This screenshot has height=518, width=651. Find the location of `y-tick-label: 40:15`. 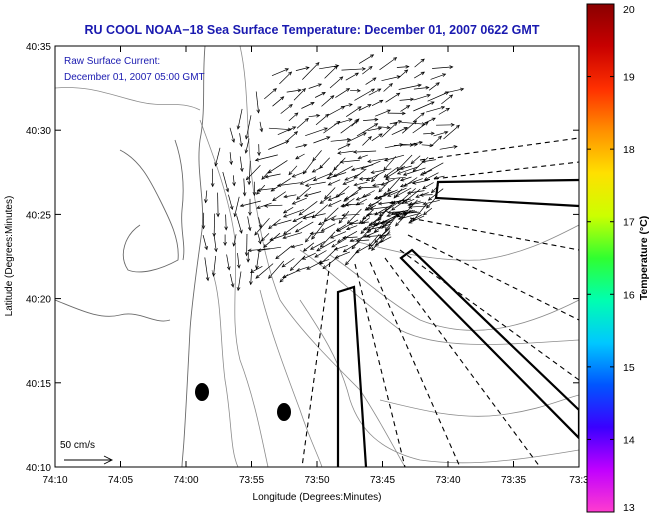

y-tick-label: 40:15 is located at coordinates (38, 384).